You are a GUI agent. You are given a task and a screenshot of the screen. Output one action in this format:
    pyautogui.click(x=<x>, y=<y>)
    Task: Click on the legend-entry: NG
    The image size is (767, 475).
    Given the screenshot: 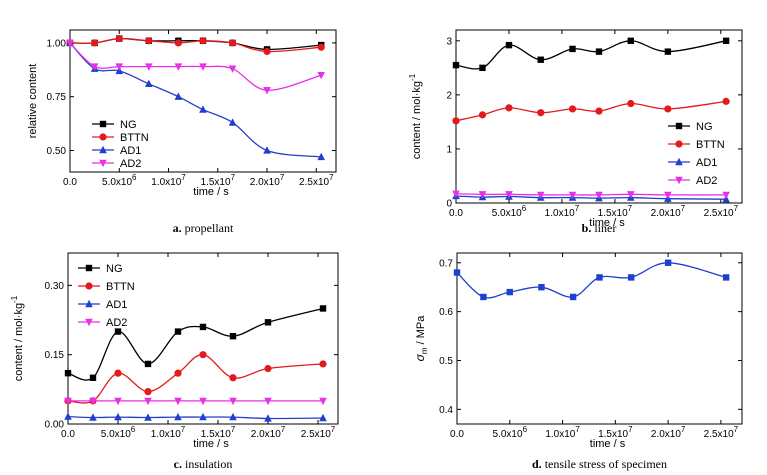 What is the action you would take?
    pyautogui.click(x=704, y=127)
    